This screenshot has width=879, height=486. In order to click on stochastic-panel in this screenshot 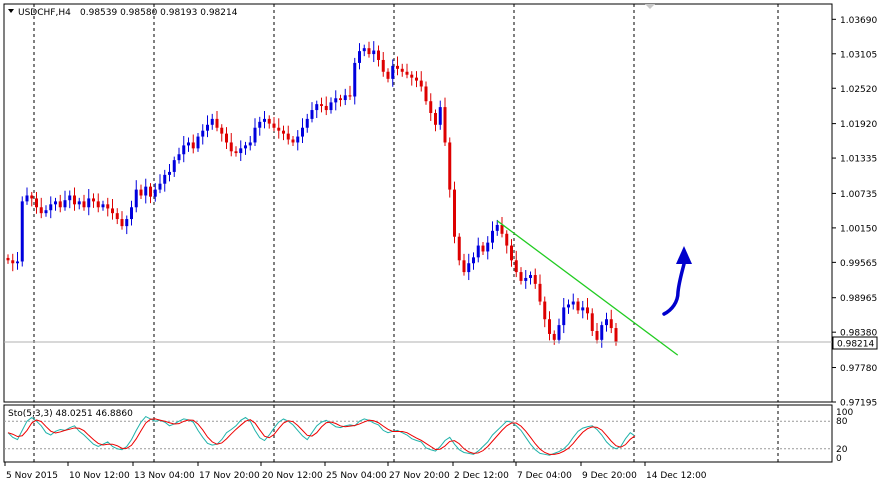, I will do `click(418, 433)`.